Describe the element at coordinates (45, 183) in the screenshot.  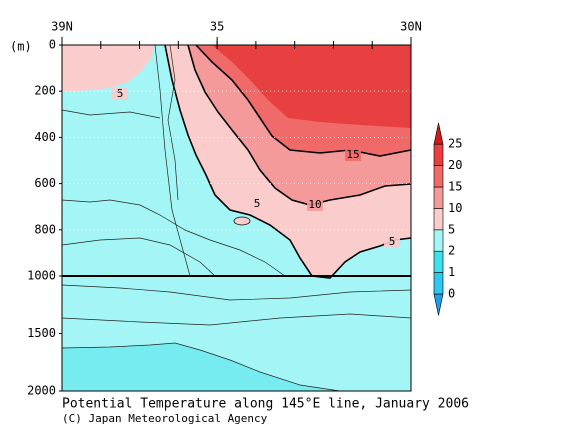
I see `y-tick-label: 600` at that location.